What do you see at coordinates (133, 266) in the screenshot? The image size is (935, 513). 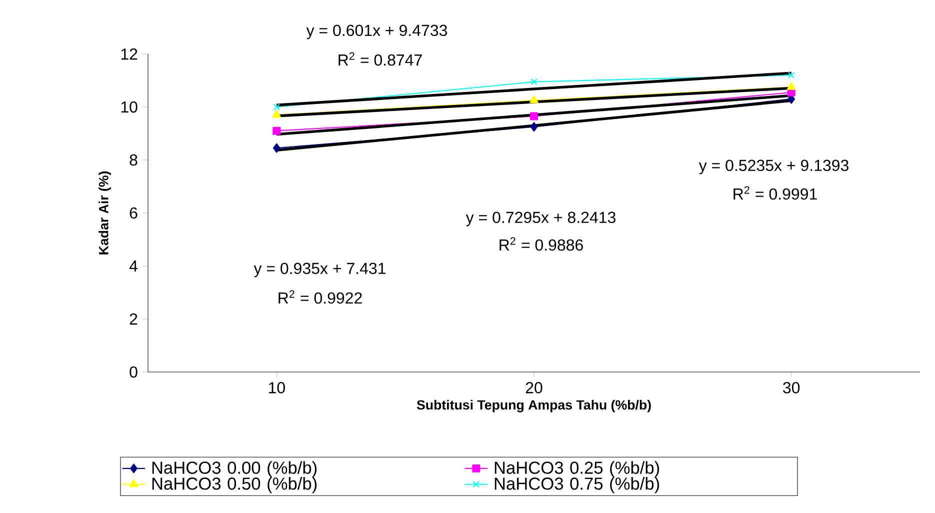 I see `y-tick-label: 4` at bounding box center [133, 266].